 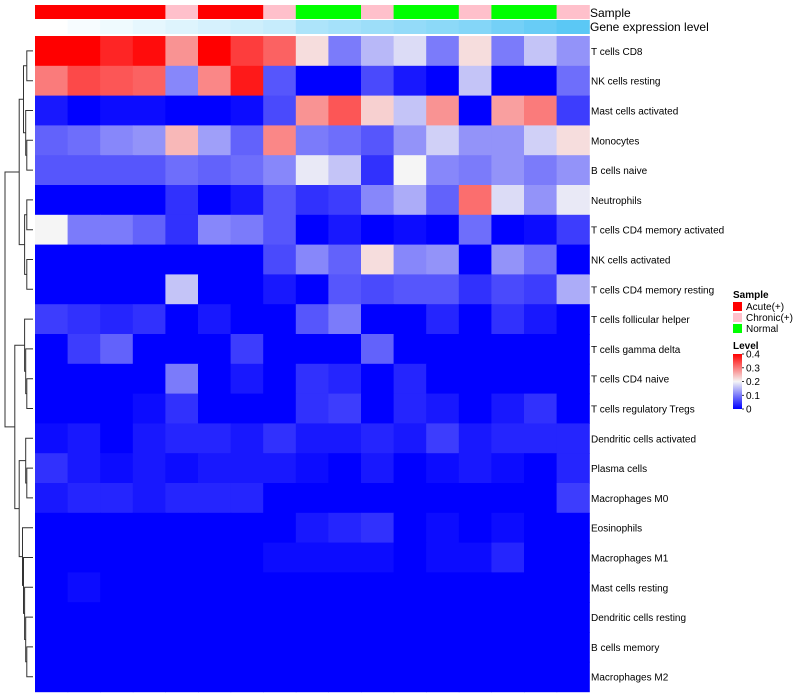 What do you see at coordinates (746, 346) in the screenshot?
I see `legend-level-title: Level` at bounding box center [746, 346].